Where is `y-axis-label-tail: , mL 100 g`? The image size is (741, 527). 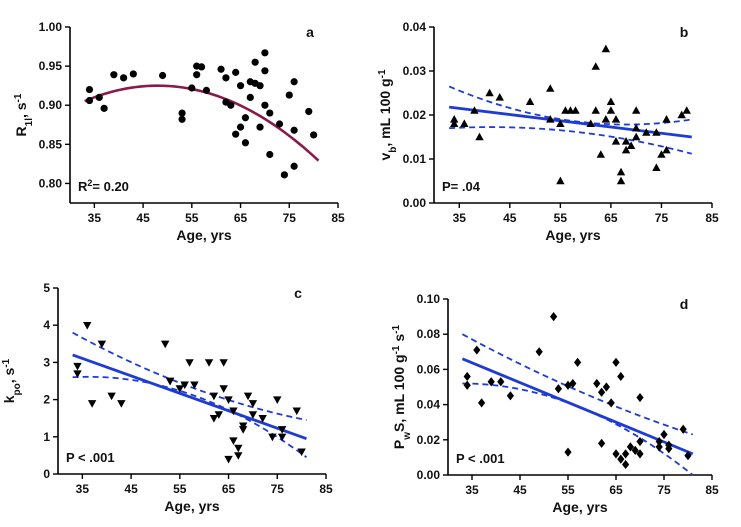 y-axis-label-tail: , mL 100 g is located at coordinates (385, 112).